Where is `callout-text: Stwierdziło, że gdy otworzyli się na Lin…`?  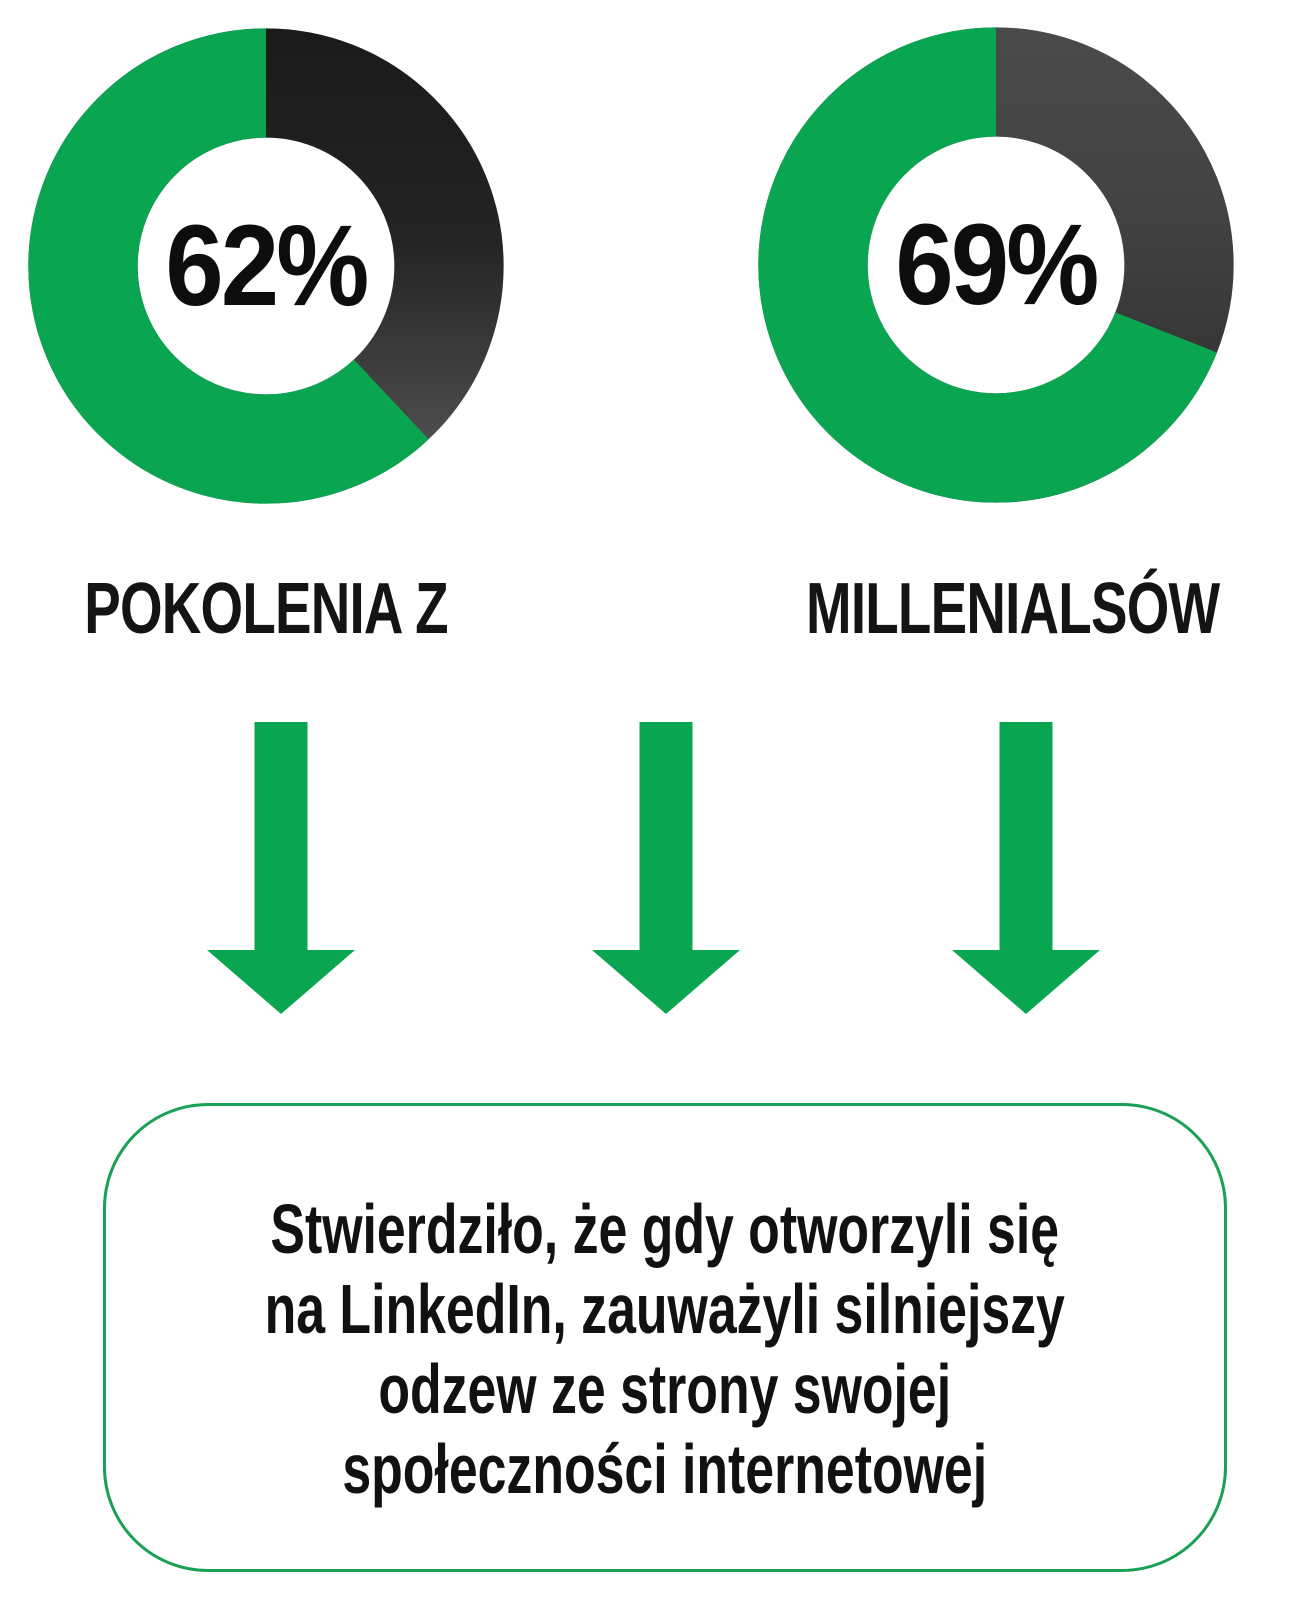
callout-text: Stwierdziło, że gdy otworzyli się na Lin… is located at coordinates (665, 1338).